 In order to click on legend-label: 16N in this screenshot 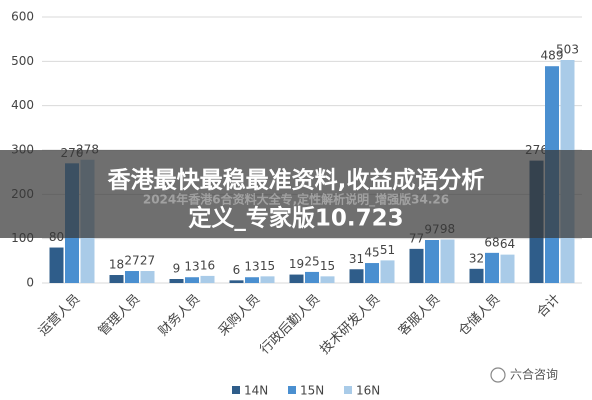, I will do `click(368, 391)`.